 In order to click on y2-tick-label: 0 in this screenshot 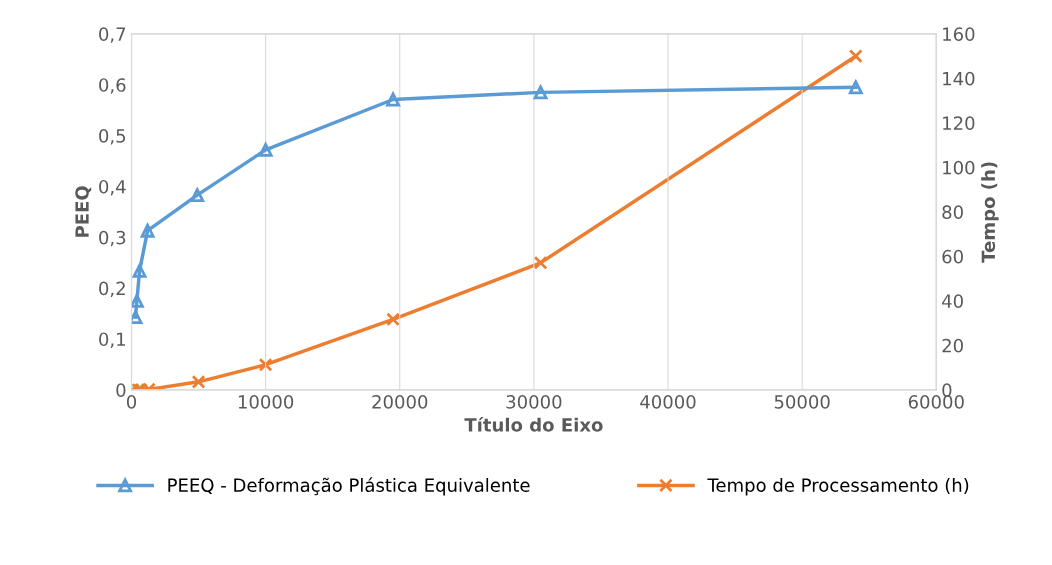, I will do `click(947, 390)`.